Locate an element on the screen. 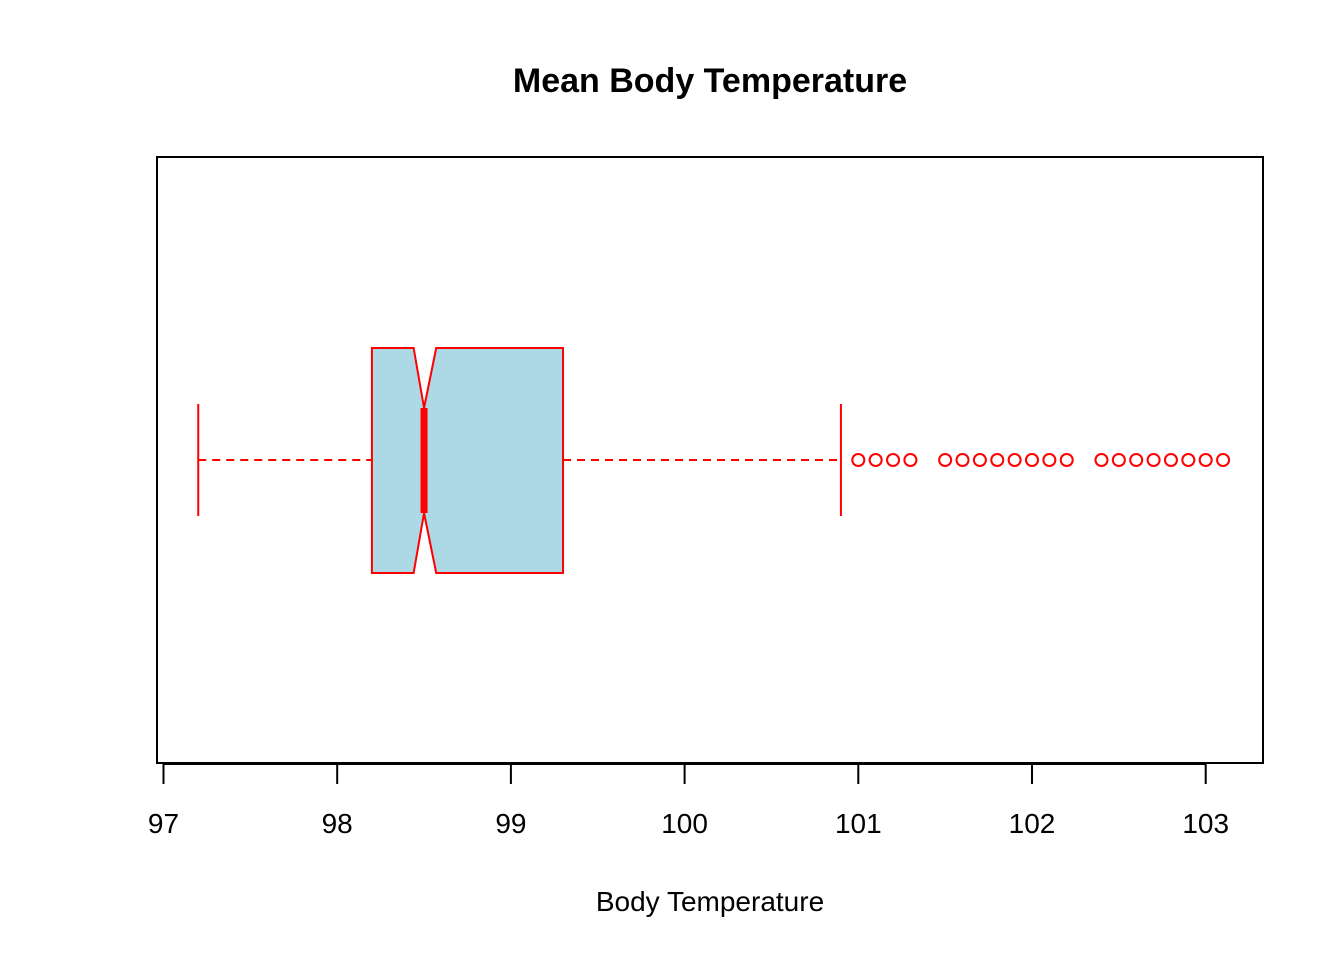 Image resolution: width=1344 pixels, height=960 pixels. x-axis-title: Body Temperature is located at coordinates (710, 901).